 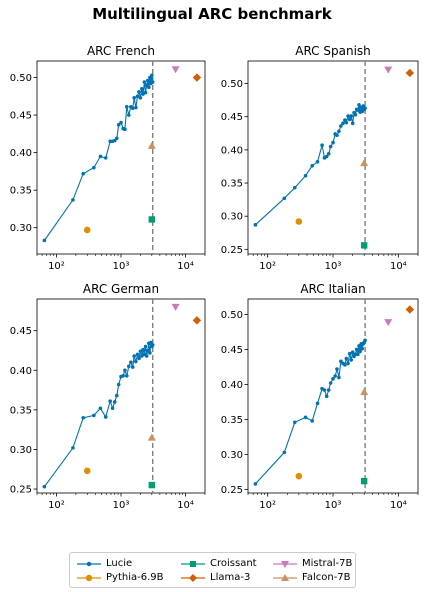 What do you see at coordinates (332, 289) in the screenshot?
I see `panel-title: ARC Italian` at bounding box center [332, 289].